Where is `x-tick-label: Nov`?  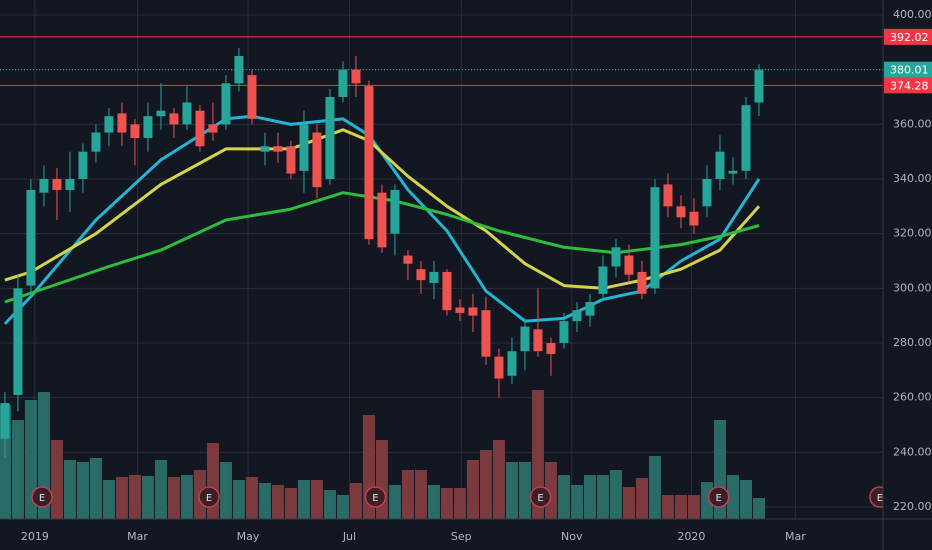
x-tick-label: Nov is located at coordinates (572, 536).